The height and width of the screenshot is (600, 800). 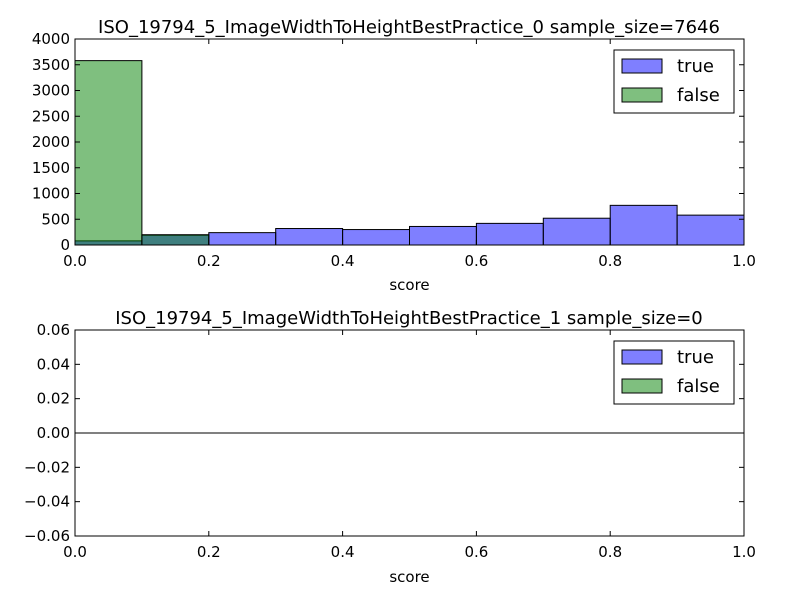 What do you see at coordinates (209, 261) in the screenshot?
I see `chart-1-x-tick-label: 0.2` at bounding box center [209, 261].